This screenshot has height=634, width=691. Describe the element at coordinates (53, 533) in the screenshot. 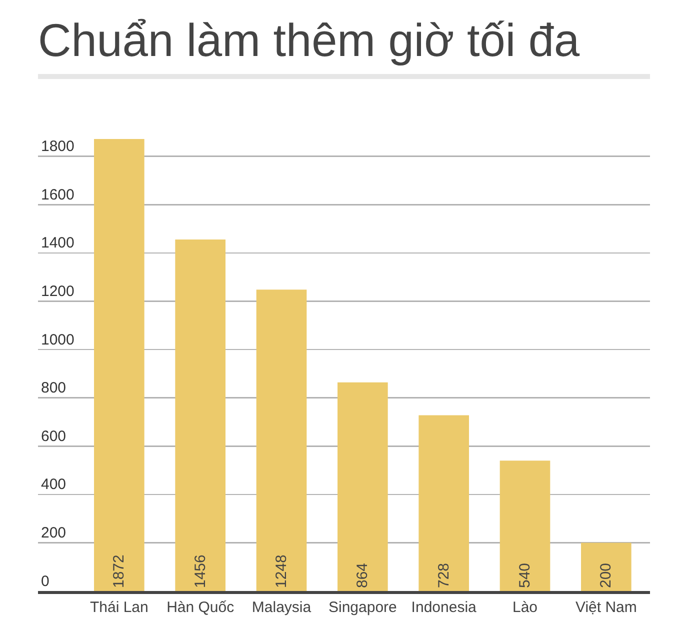

I see `y-tick-label: 200` at that location.